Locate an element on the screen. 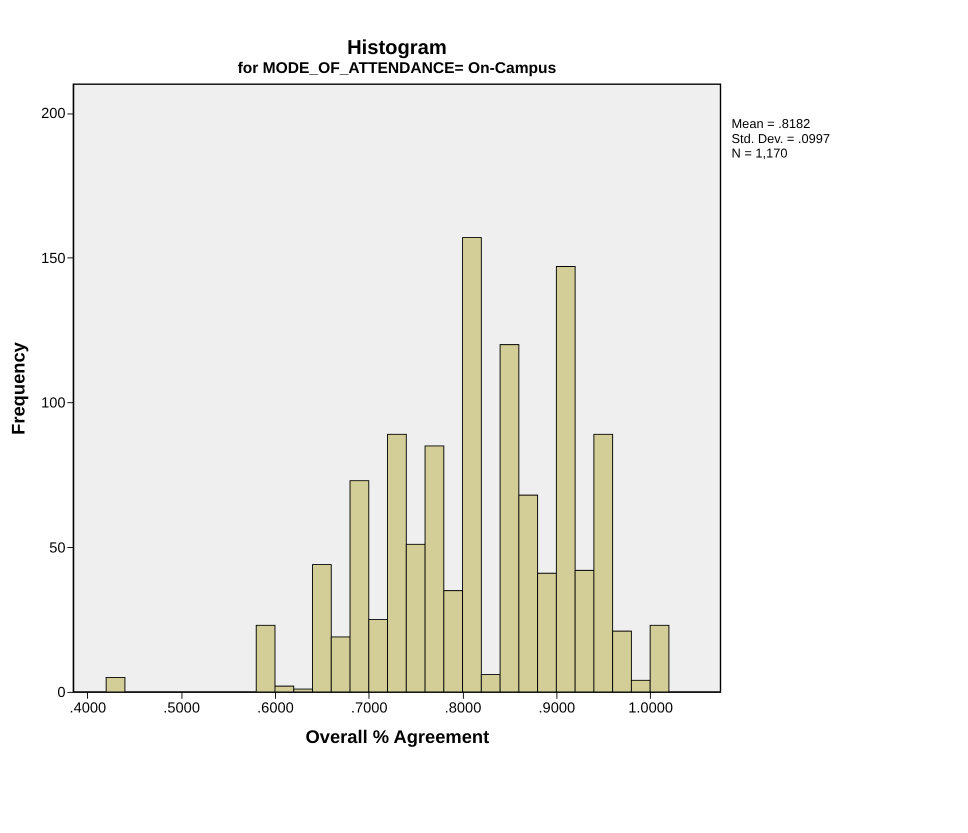 Image resolution: width=968 pixels, height=833 pixels. x-tick-label: 1.0000 is located at coordinates (651, 708).